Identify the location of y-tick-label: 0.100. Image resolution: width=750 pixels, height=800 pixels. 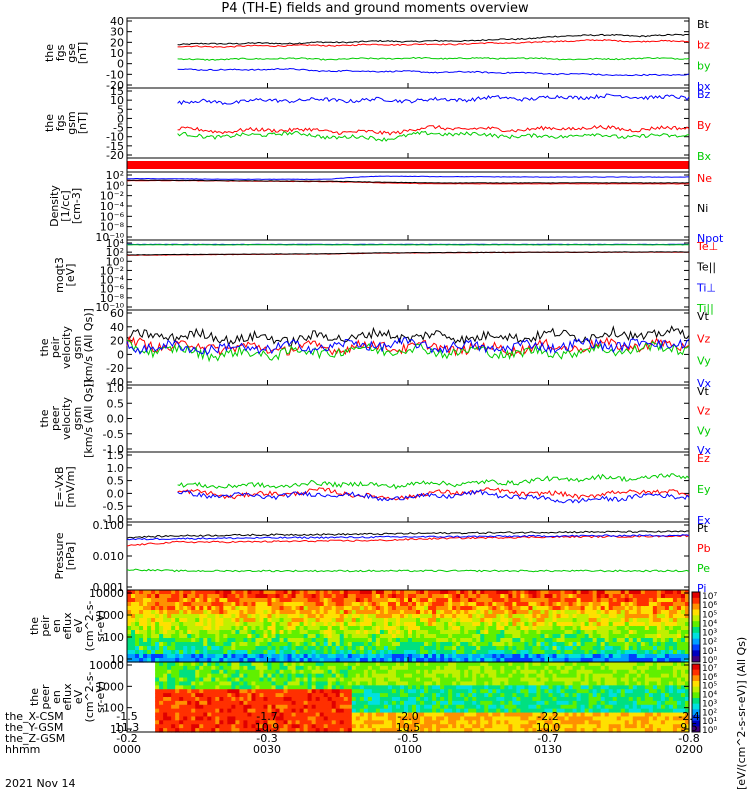
(109, 525).